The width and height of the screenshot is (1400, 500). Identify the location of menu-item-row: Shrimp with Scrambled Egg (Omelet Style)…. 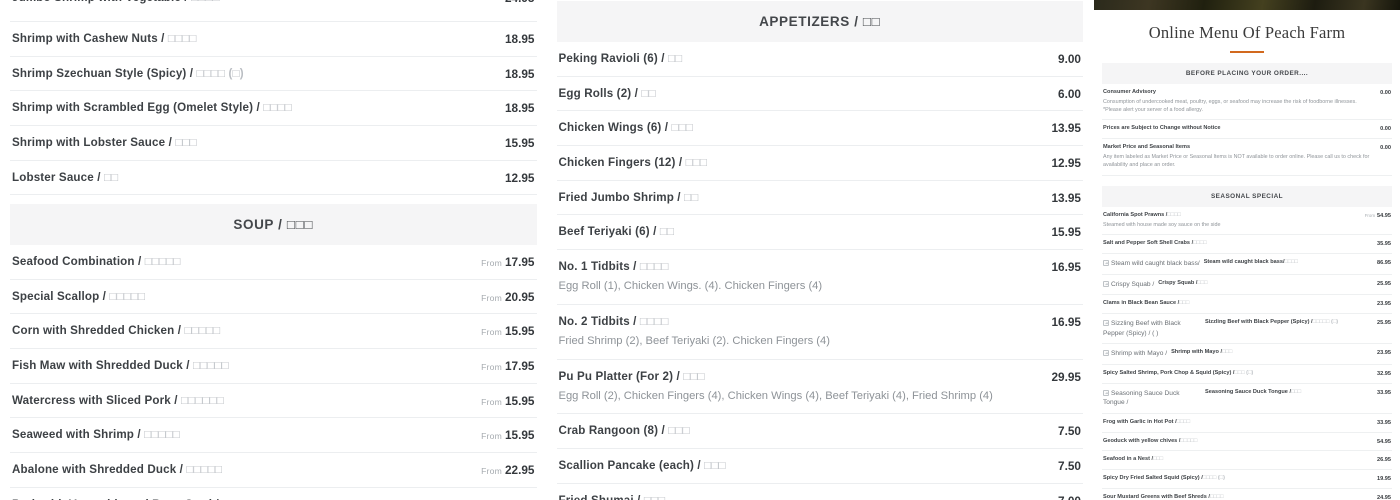
(273, 108).